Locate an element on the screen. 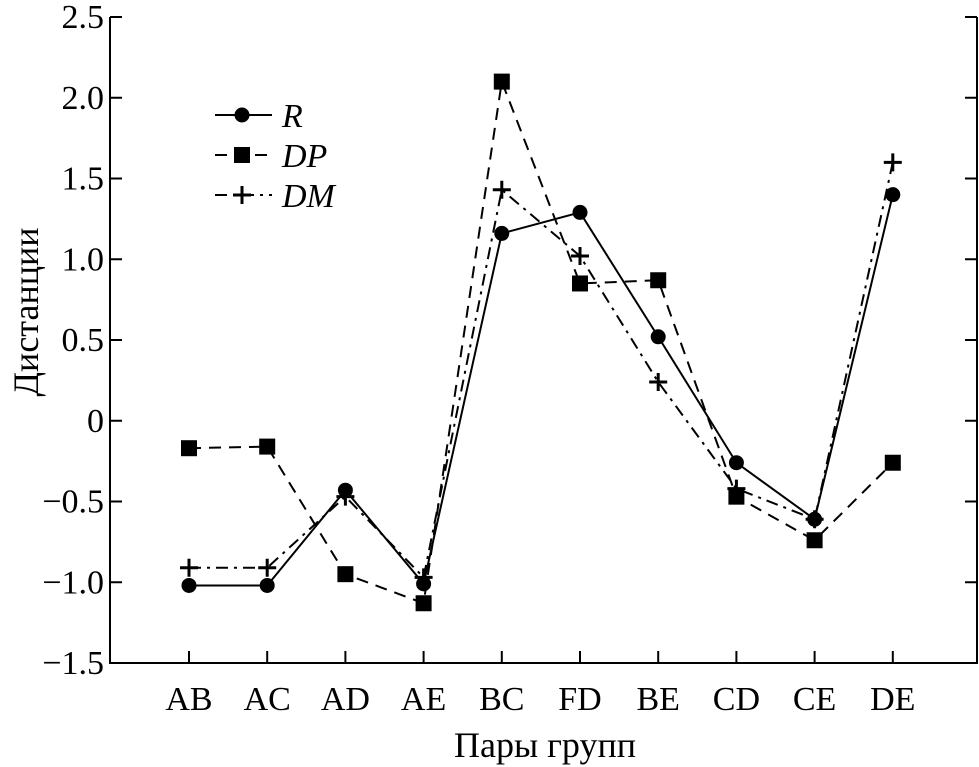 The width and height of the screenshot is (979, 767). y-tick-label: 0.5 is located at coordinates (83, 340).